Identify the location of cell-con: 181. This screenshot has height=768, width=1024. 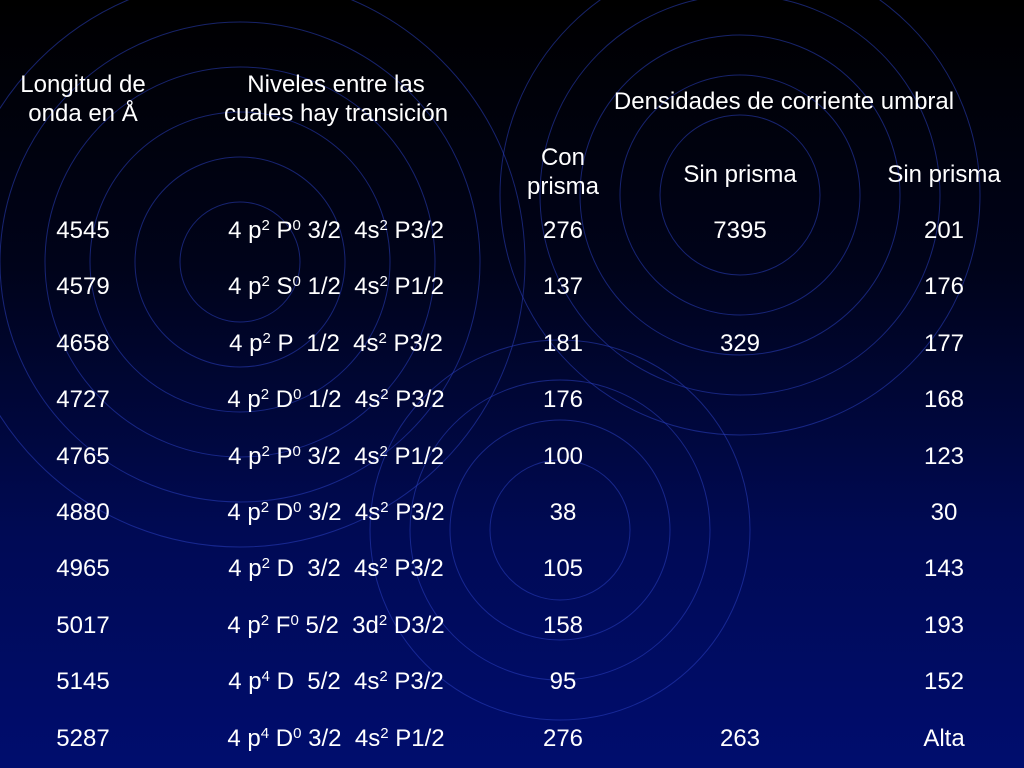
(563, 343).